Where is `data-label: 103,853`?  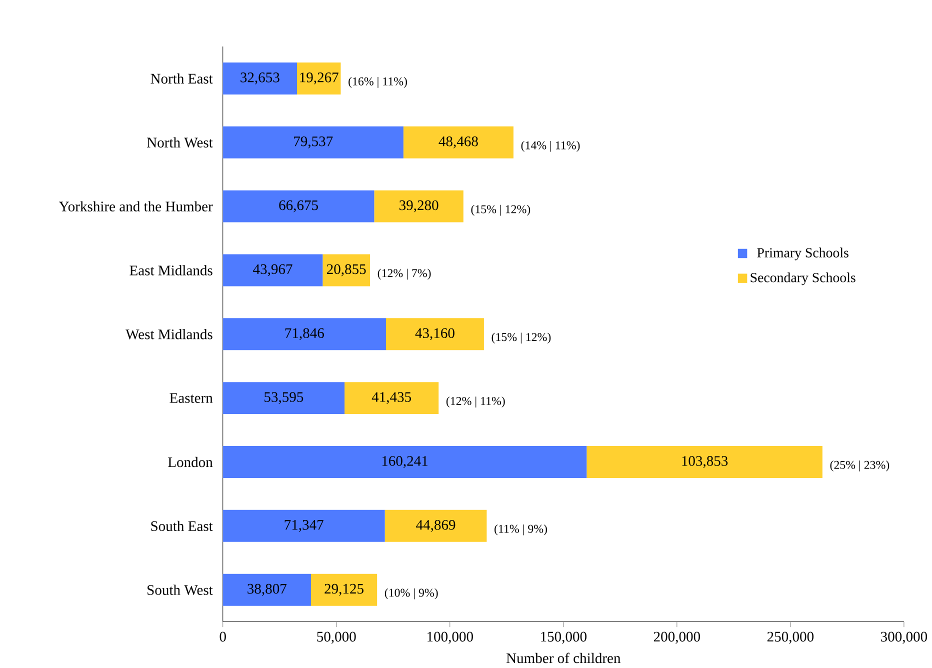
data-label: 103,853 is located at coordinates (705, 462).